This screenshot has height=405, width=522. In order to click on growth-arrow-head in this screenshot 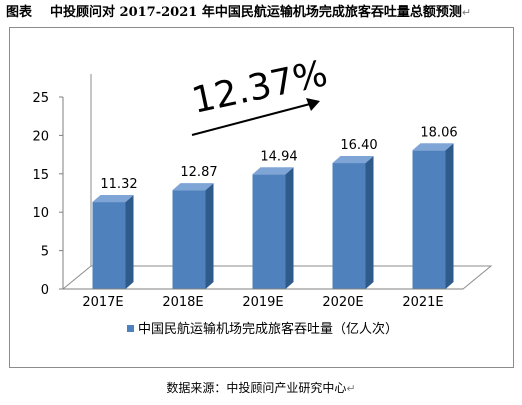, I will do `click(313, 104)`.